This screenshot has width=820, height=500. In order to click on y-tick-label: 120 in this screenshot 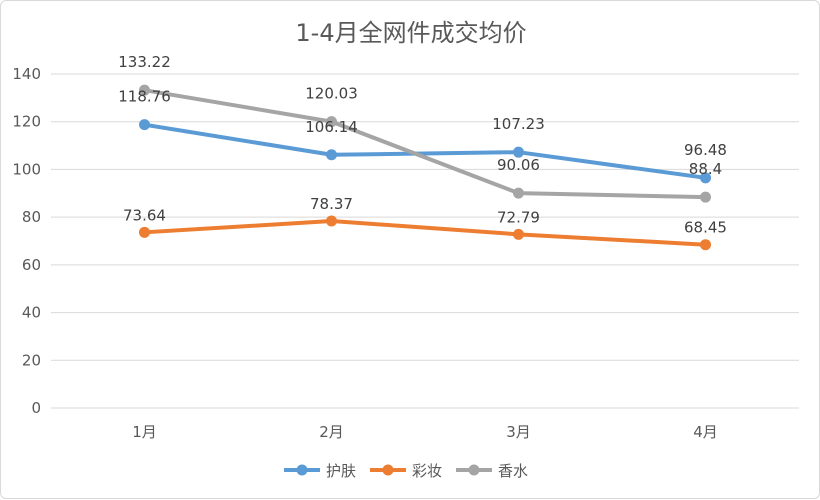, I will do `click(26, 122)`.